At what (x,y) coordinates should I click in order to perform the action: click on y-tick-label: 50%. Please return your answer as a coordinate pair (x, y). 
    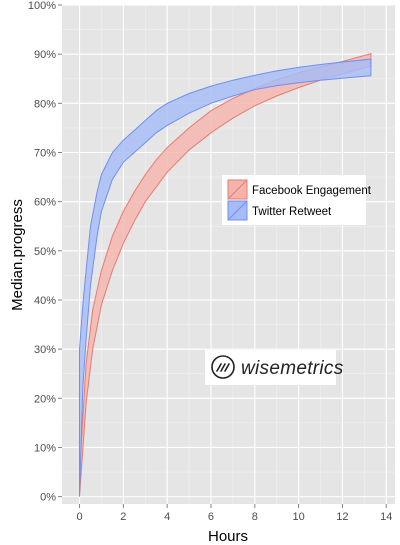
    Looking at the image, I should click on (45, 252).